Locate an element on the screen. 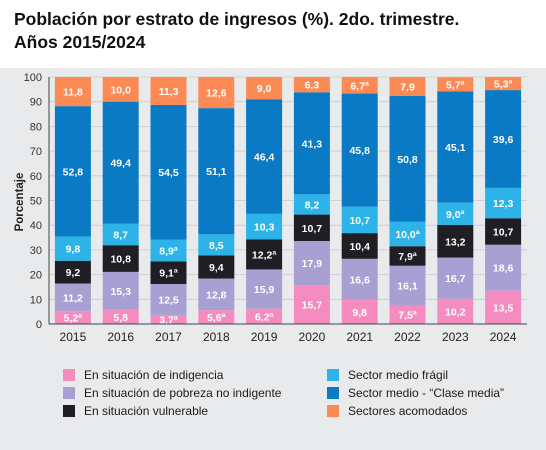  y-tick-label: 90 is located at coordinates (36, 103).